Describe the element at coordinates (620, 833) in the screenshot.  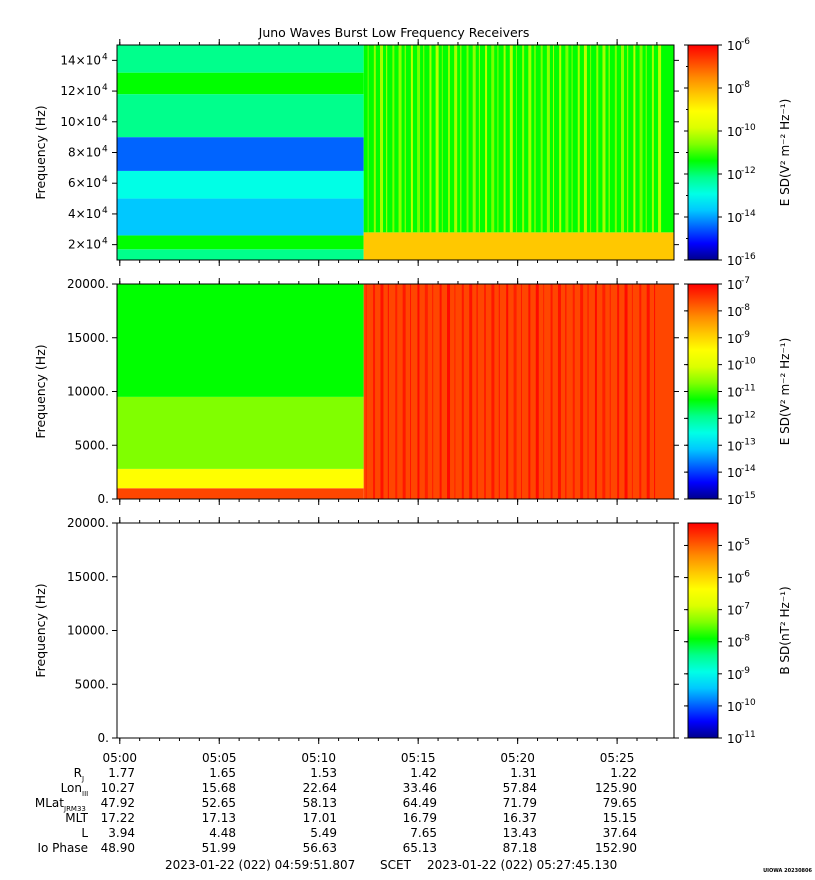
I see `ephemeris-value: 37.64` at that location.